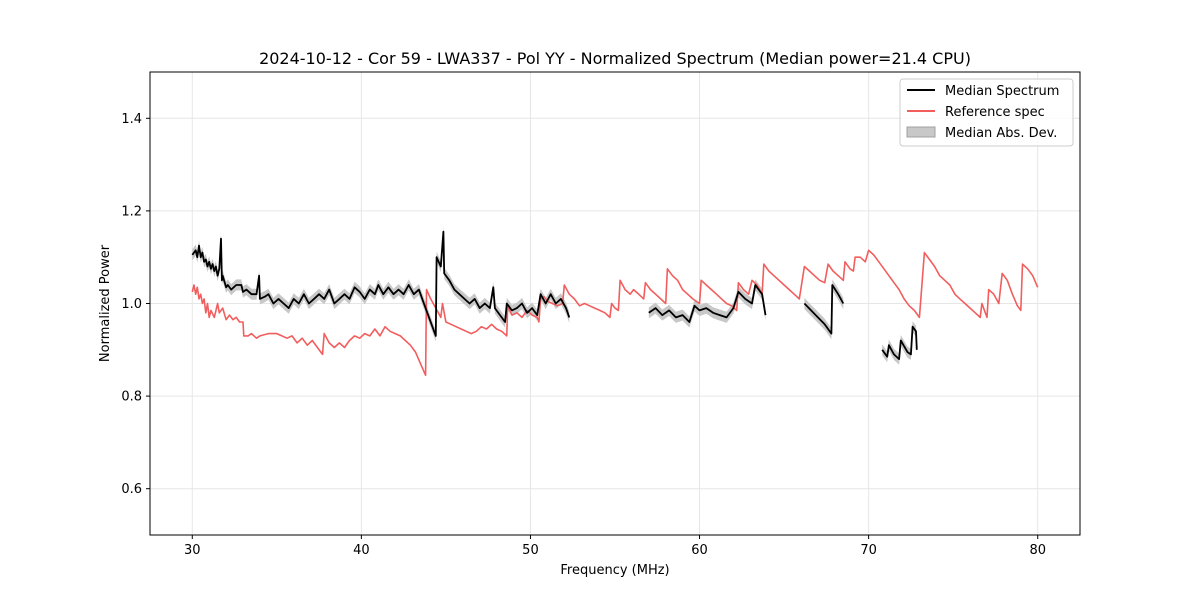 This screenshot has height=600, width=1200. Describe the element at coordinates (131, 211) in the screenshot. I see `y-tick-label: 1.2` at that location.